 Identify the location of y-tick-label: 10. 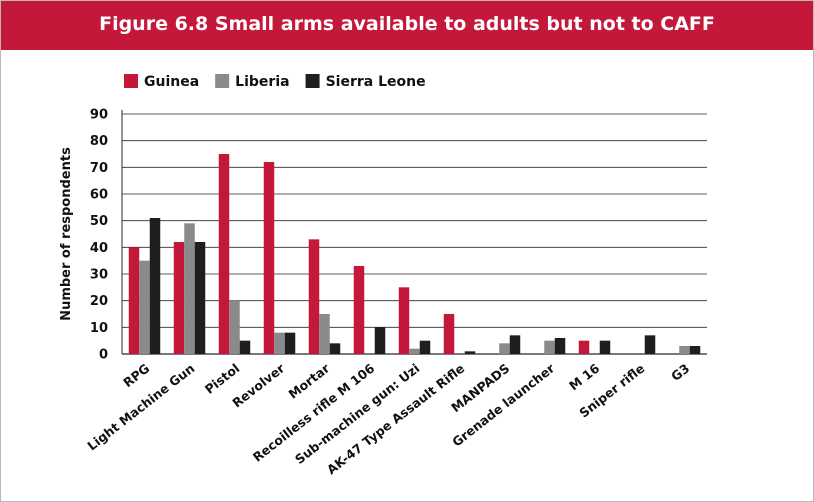
(99, 328).